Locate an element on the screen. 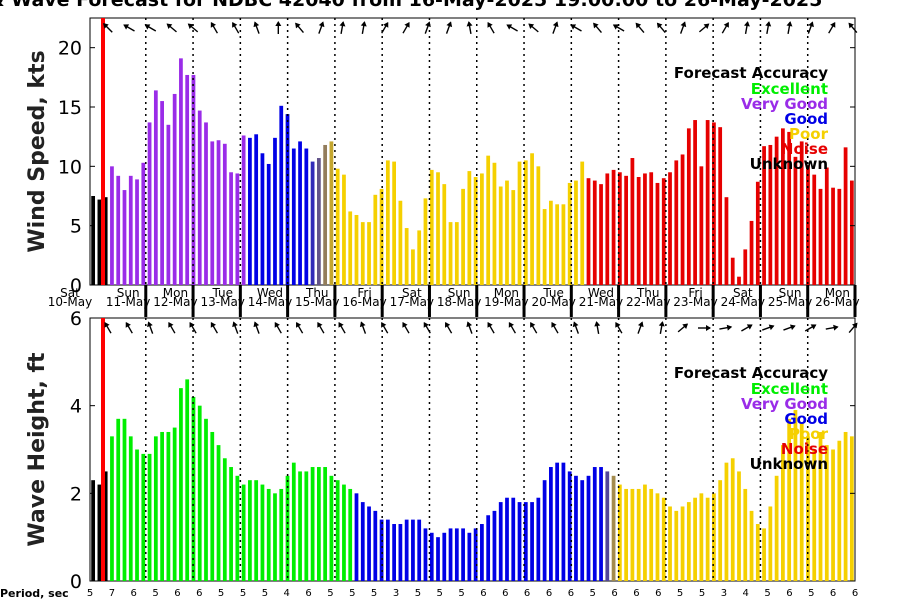 The height and width of the screenshot is (604, 900). period-value: 7 is located at coordinates (112, 593).